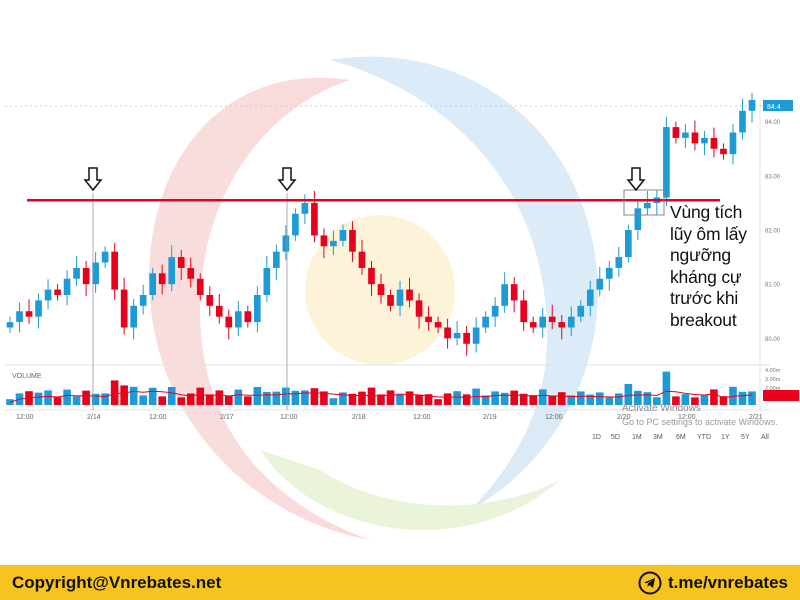  What do you see at coordinates (773, 232) in the screenshot?
I see `price-tick-label: 82.00` at bounding box center [773, 232].